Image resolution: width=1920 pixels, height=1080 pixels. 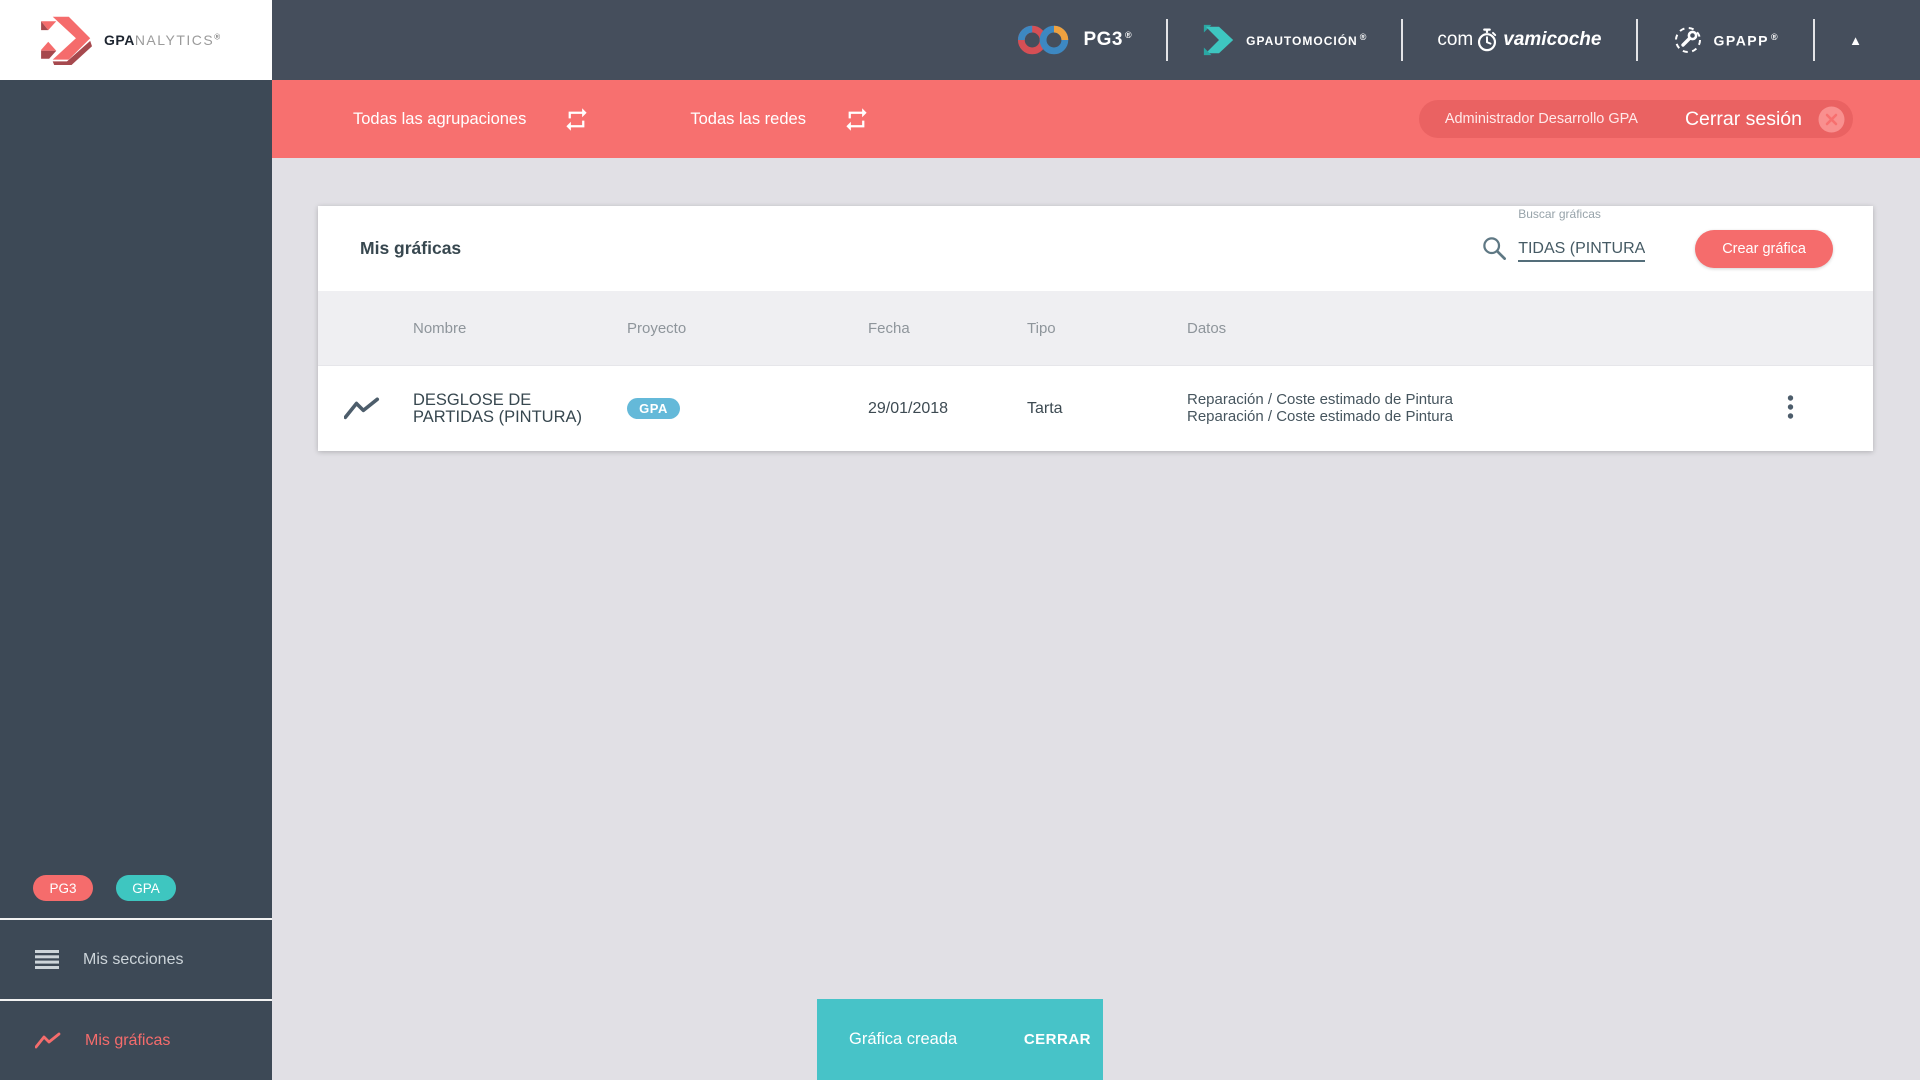 What do you see at coordinates (856, 119) in the screenshot?
I see `swap-networks-icon` at bounding box center [856, 119].